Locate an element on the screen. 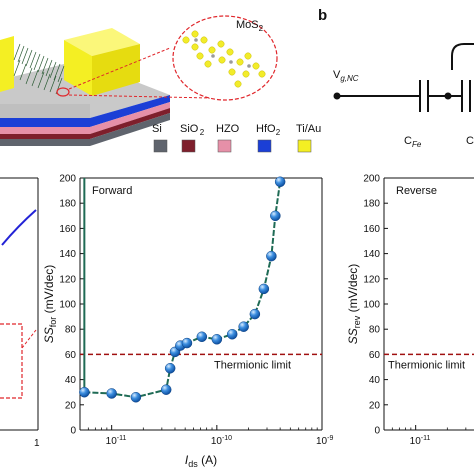 The height and width of the screenshot is (474, 474). cfe-label: CFe is located at coordinates (413, 142).